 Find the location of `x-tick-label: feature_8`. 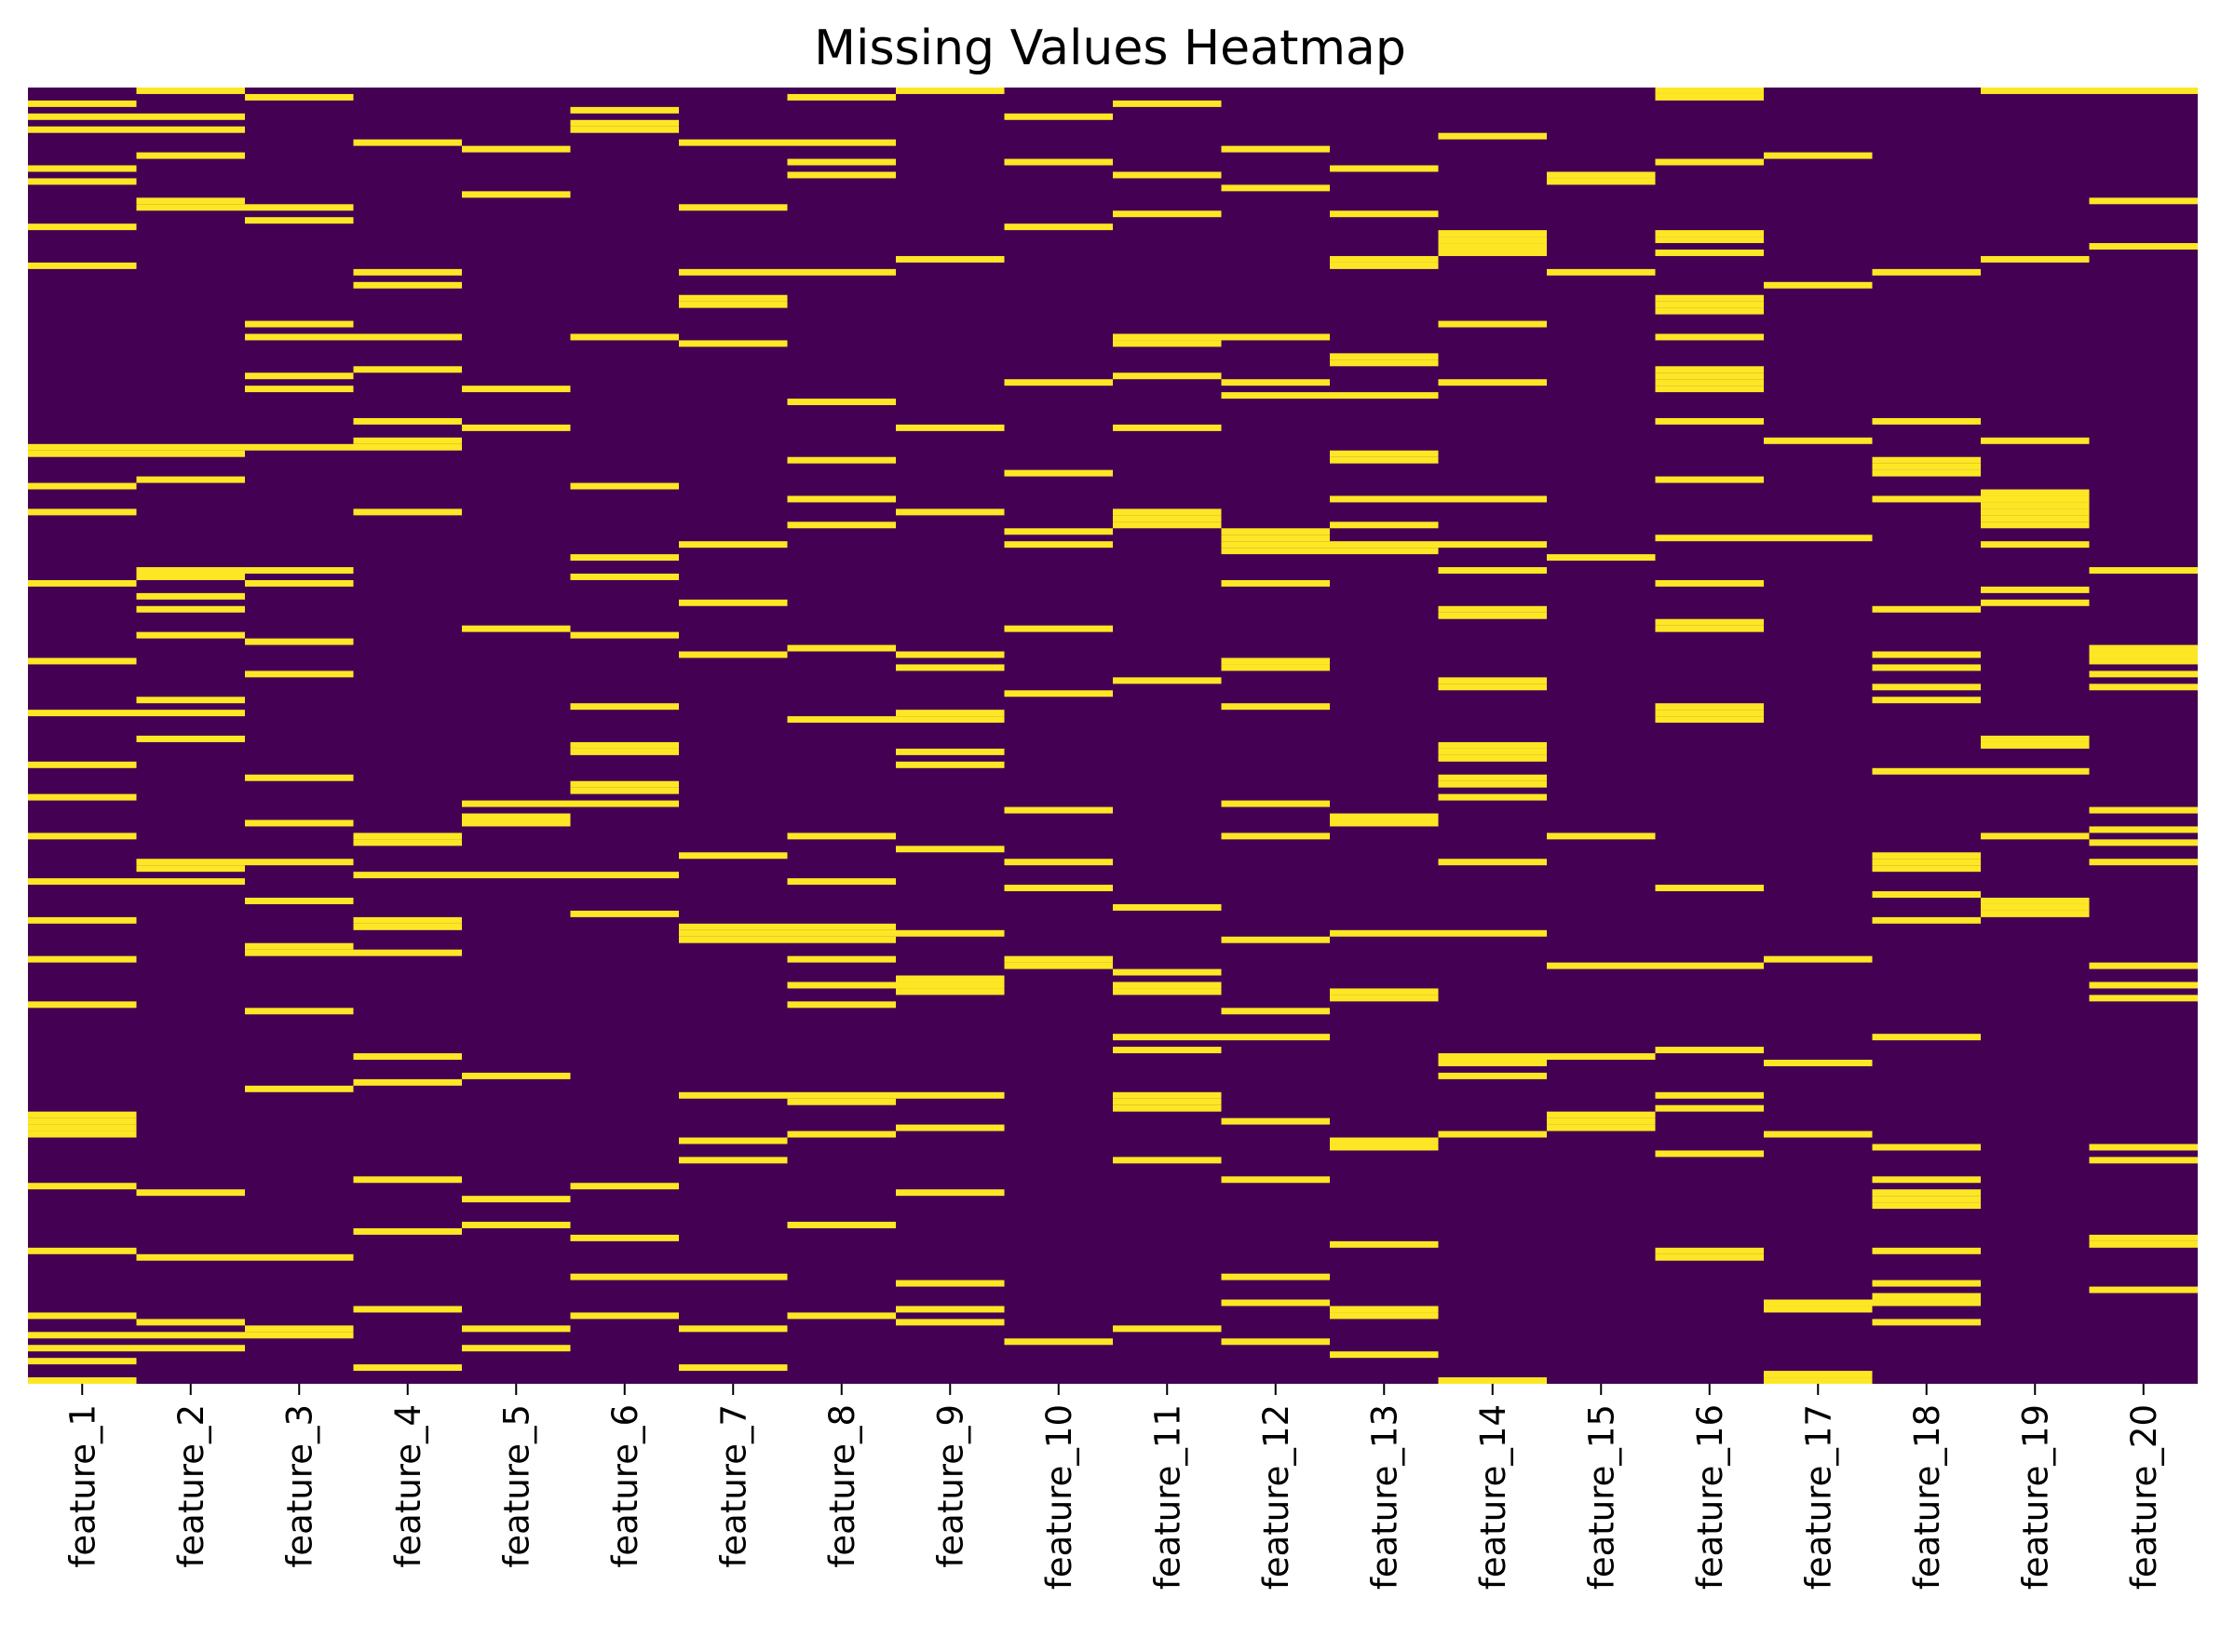

x-tick-label: feature_8 is located at coordinates (842, 1486).